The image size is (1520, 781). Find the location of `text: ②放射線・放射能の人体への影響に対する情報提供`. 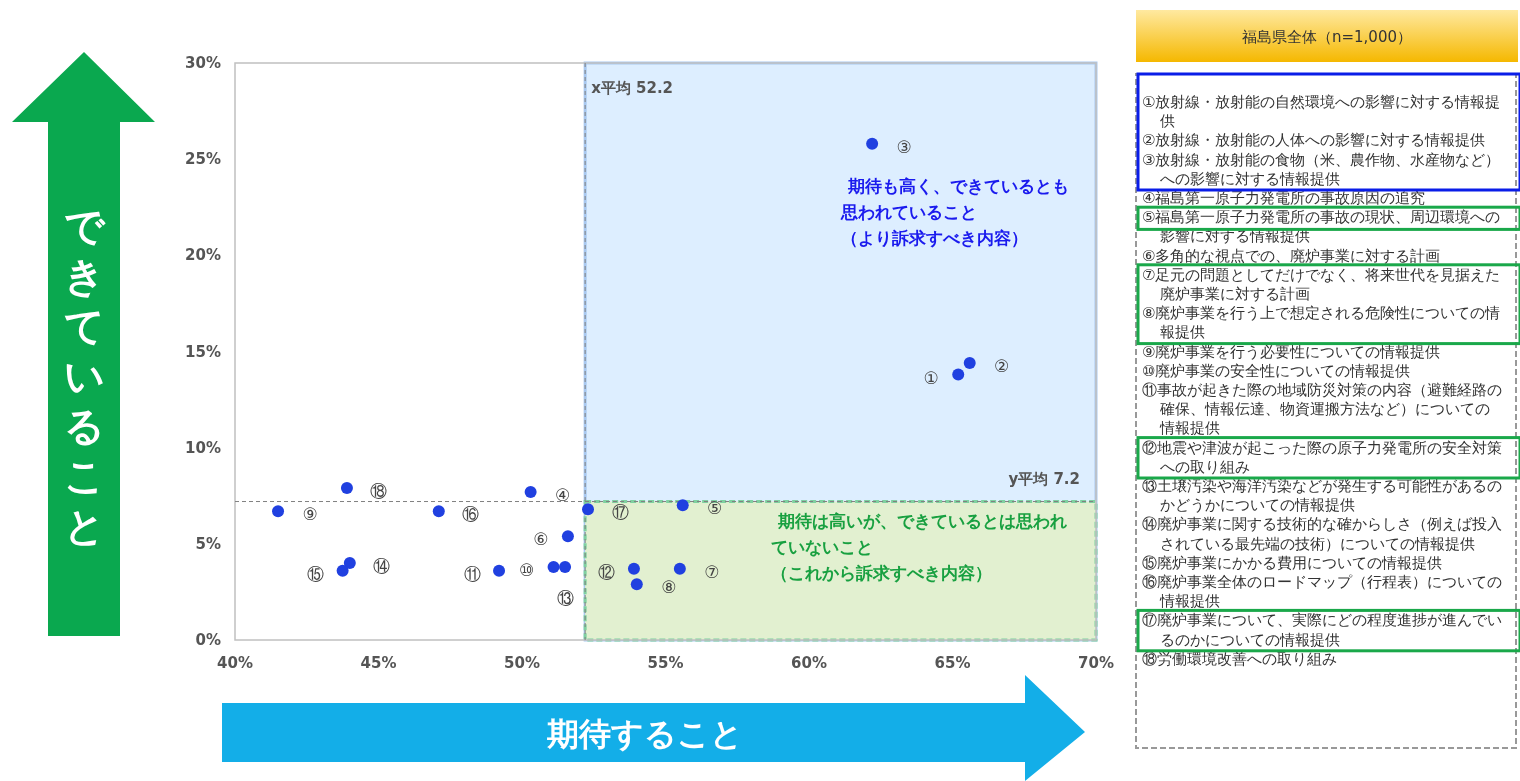

text: ②放射線・放射能の人体への影響に対する情報提供 is located at coordinates (1314, 140).